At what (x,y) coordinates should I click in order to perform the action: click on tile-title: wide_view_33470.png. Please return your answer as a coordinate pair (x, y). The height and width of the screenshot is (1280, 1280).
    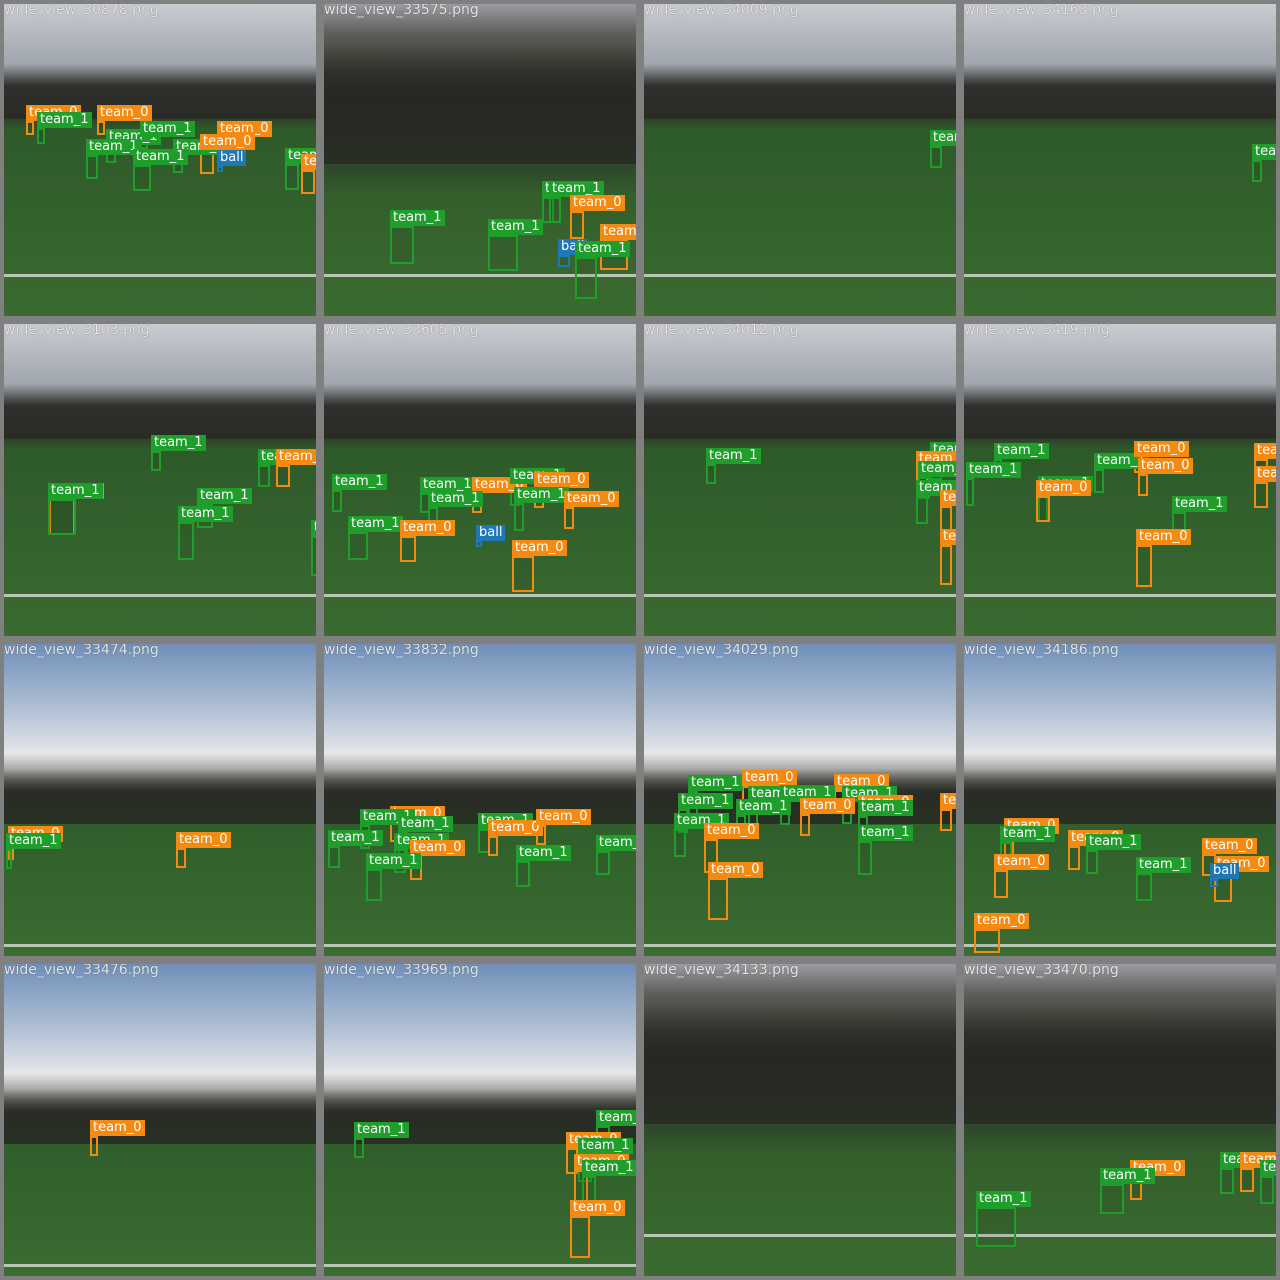
    Looking at the image, I should click on (1041, 971).